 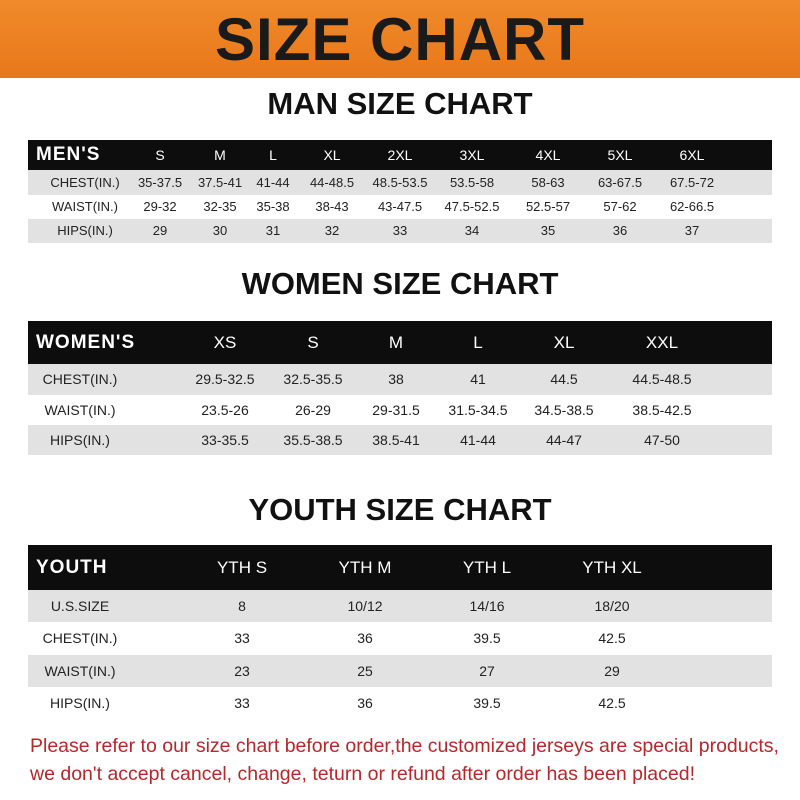 I want to click on table-row: HIPS(IN.) 33 36 39.5 42.5, so click(x=400, y=703).